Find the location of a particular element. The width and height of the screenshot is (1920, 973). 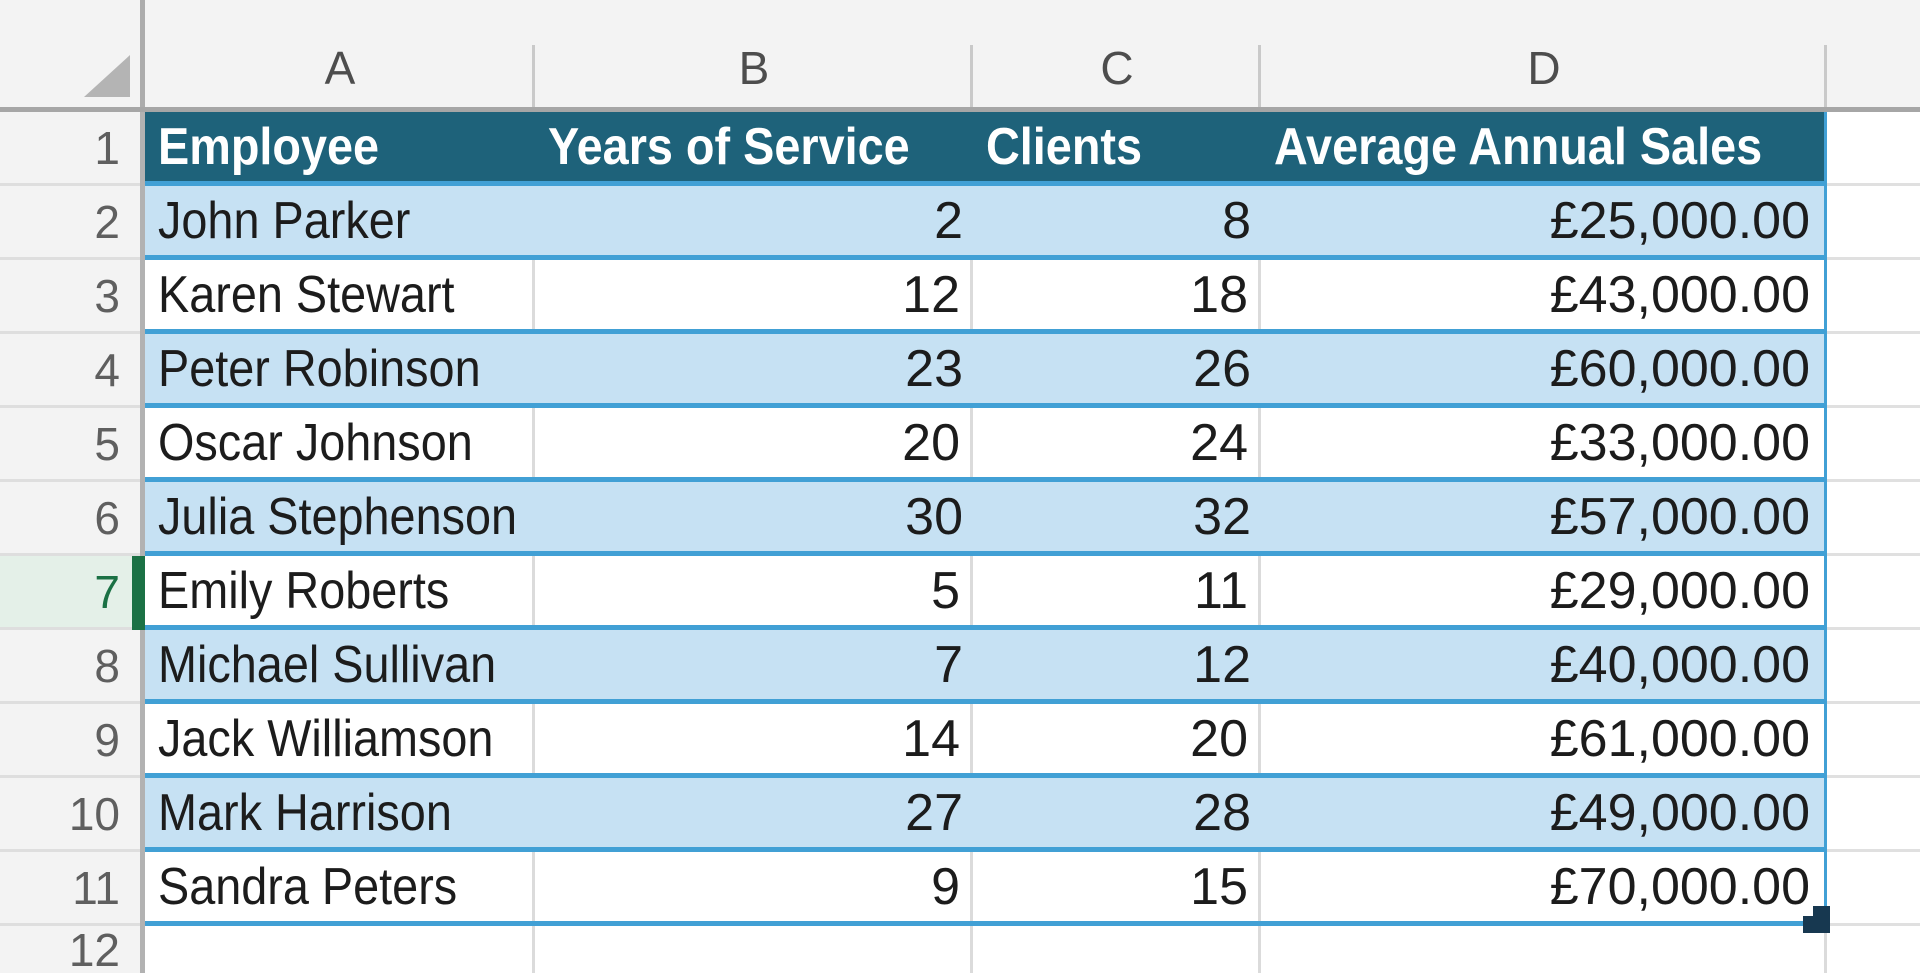

cell-b12 is located at coordinates (754, 949).